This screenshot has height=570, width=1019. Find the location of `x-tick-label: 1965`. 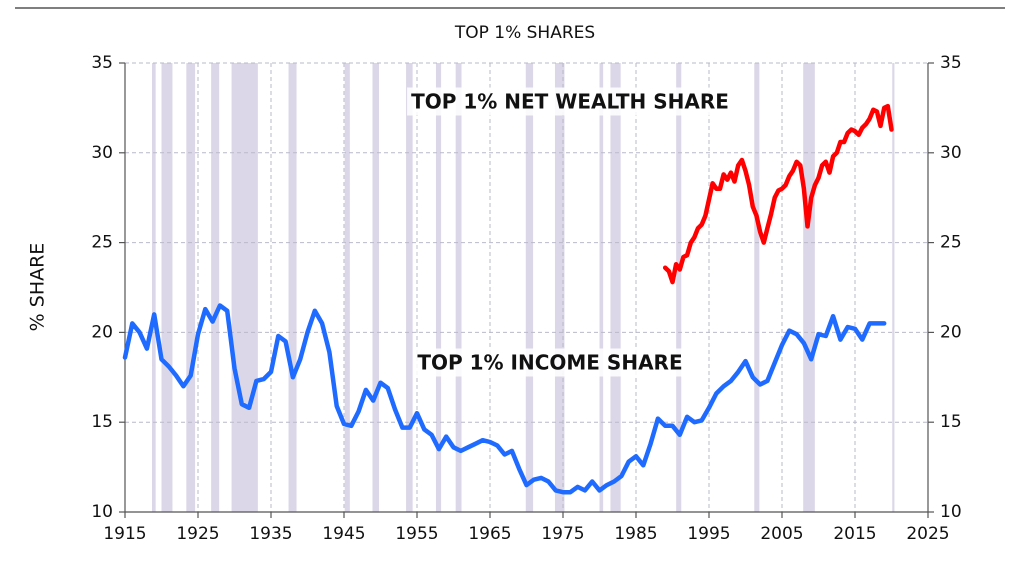

x-tick-label: 1965 is located at coordinates (489, 534).